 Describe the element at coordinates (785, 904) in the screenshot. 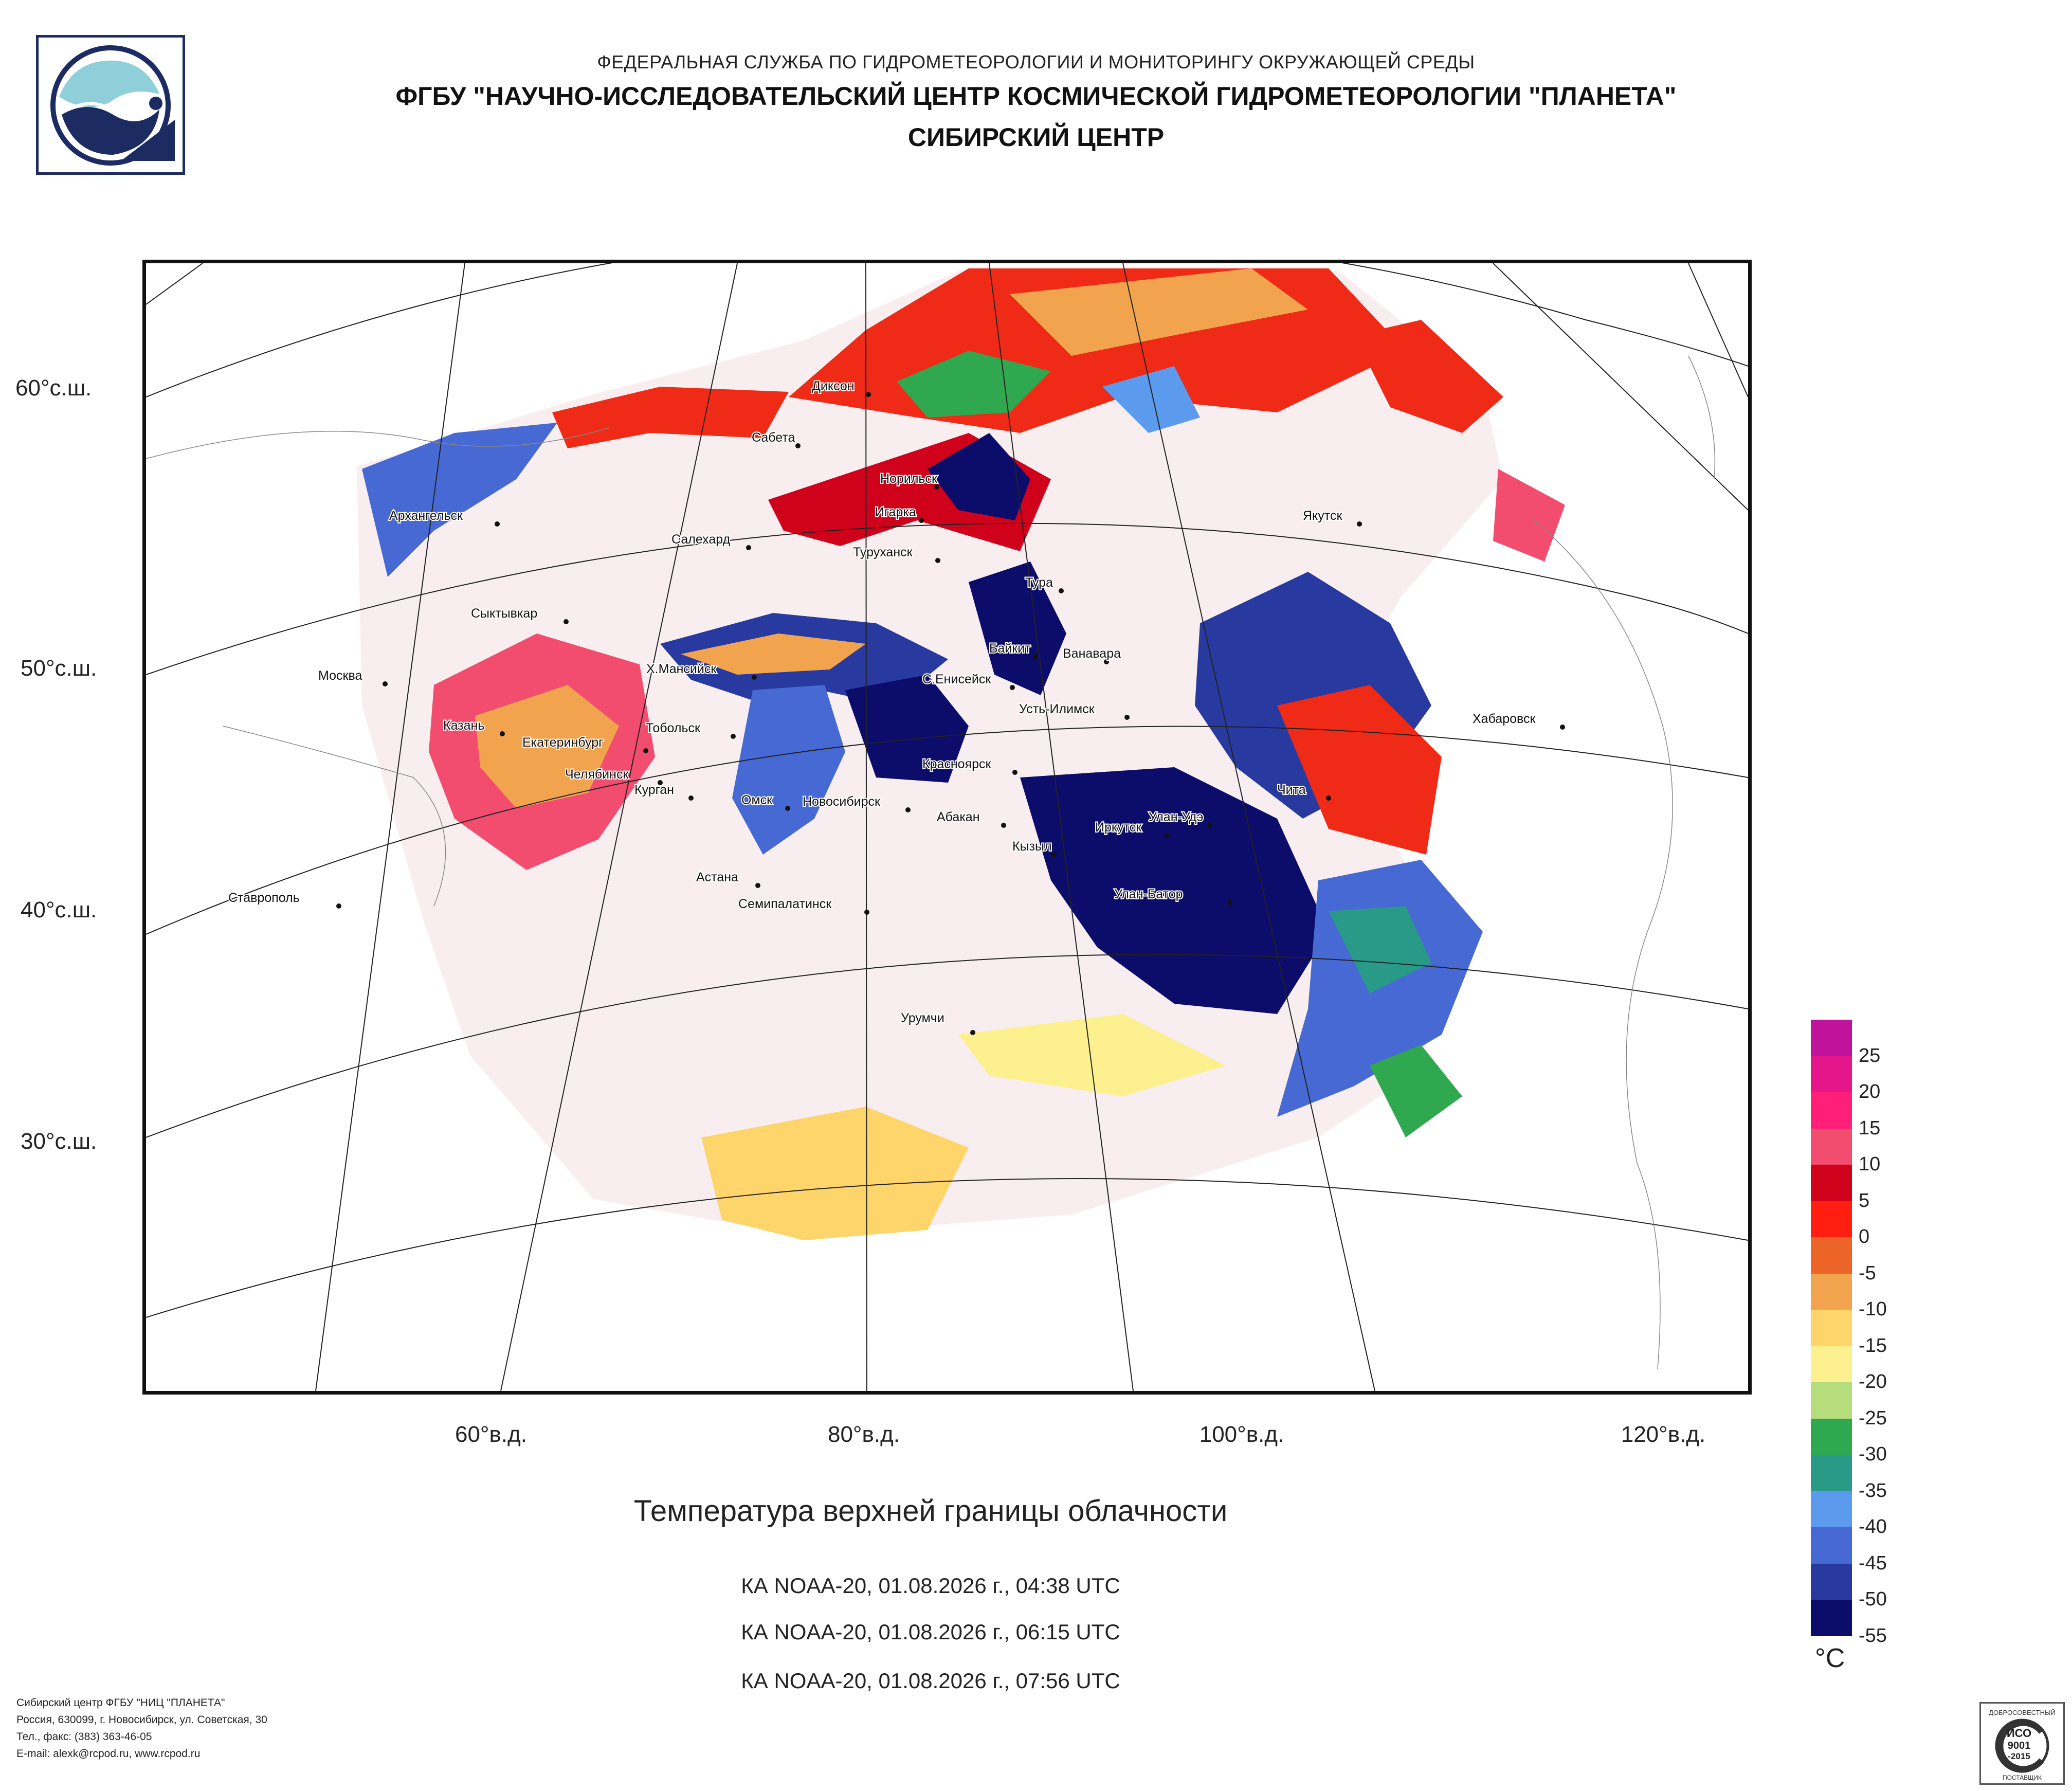

I see `city-label: Семипалатинск` at that location.